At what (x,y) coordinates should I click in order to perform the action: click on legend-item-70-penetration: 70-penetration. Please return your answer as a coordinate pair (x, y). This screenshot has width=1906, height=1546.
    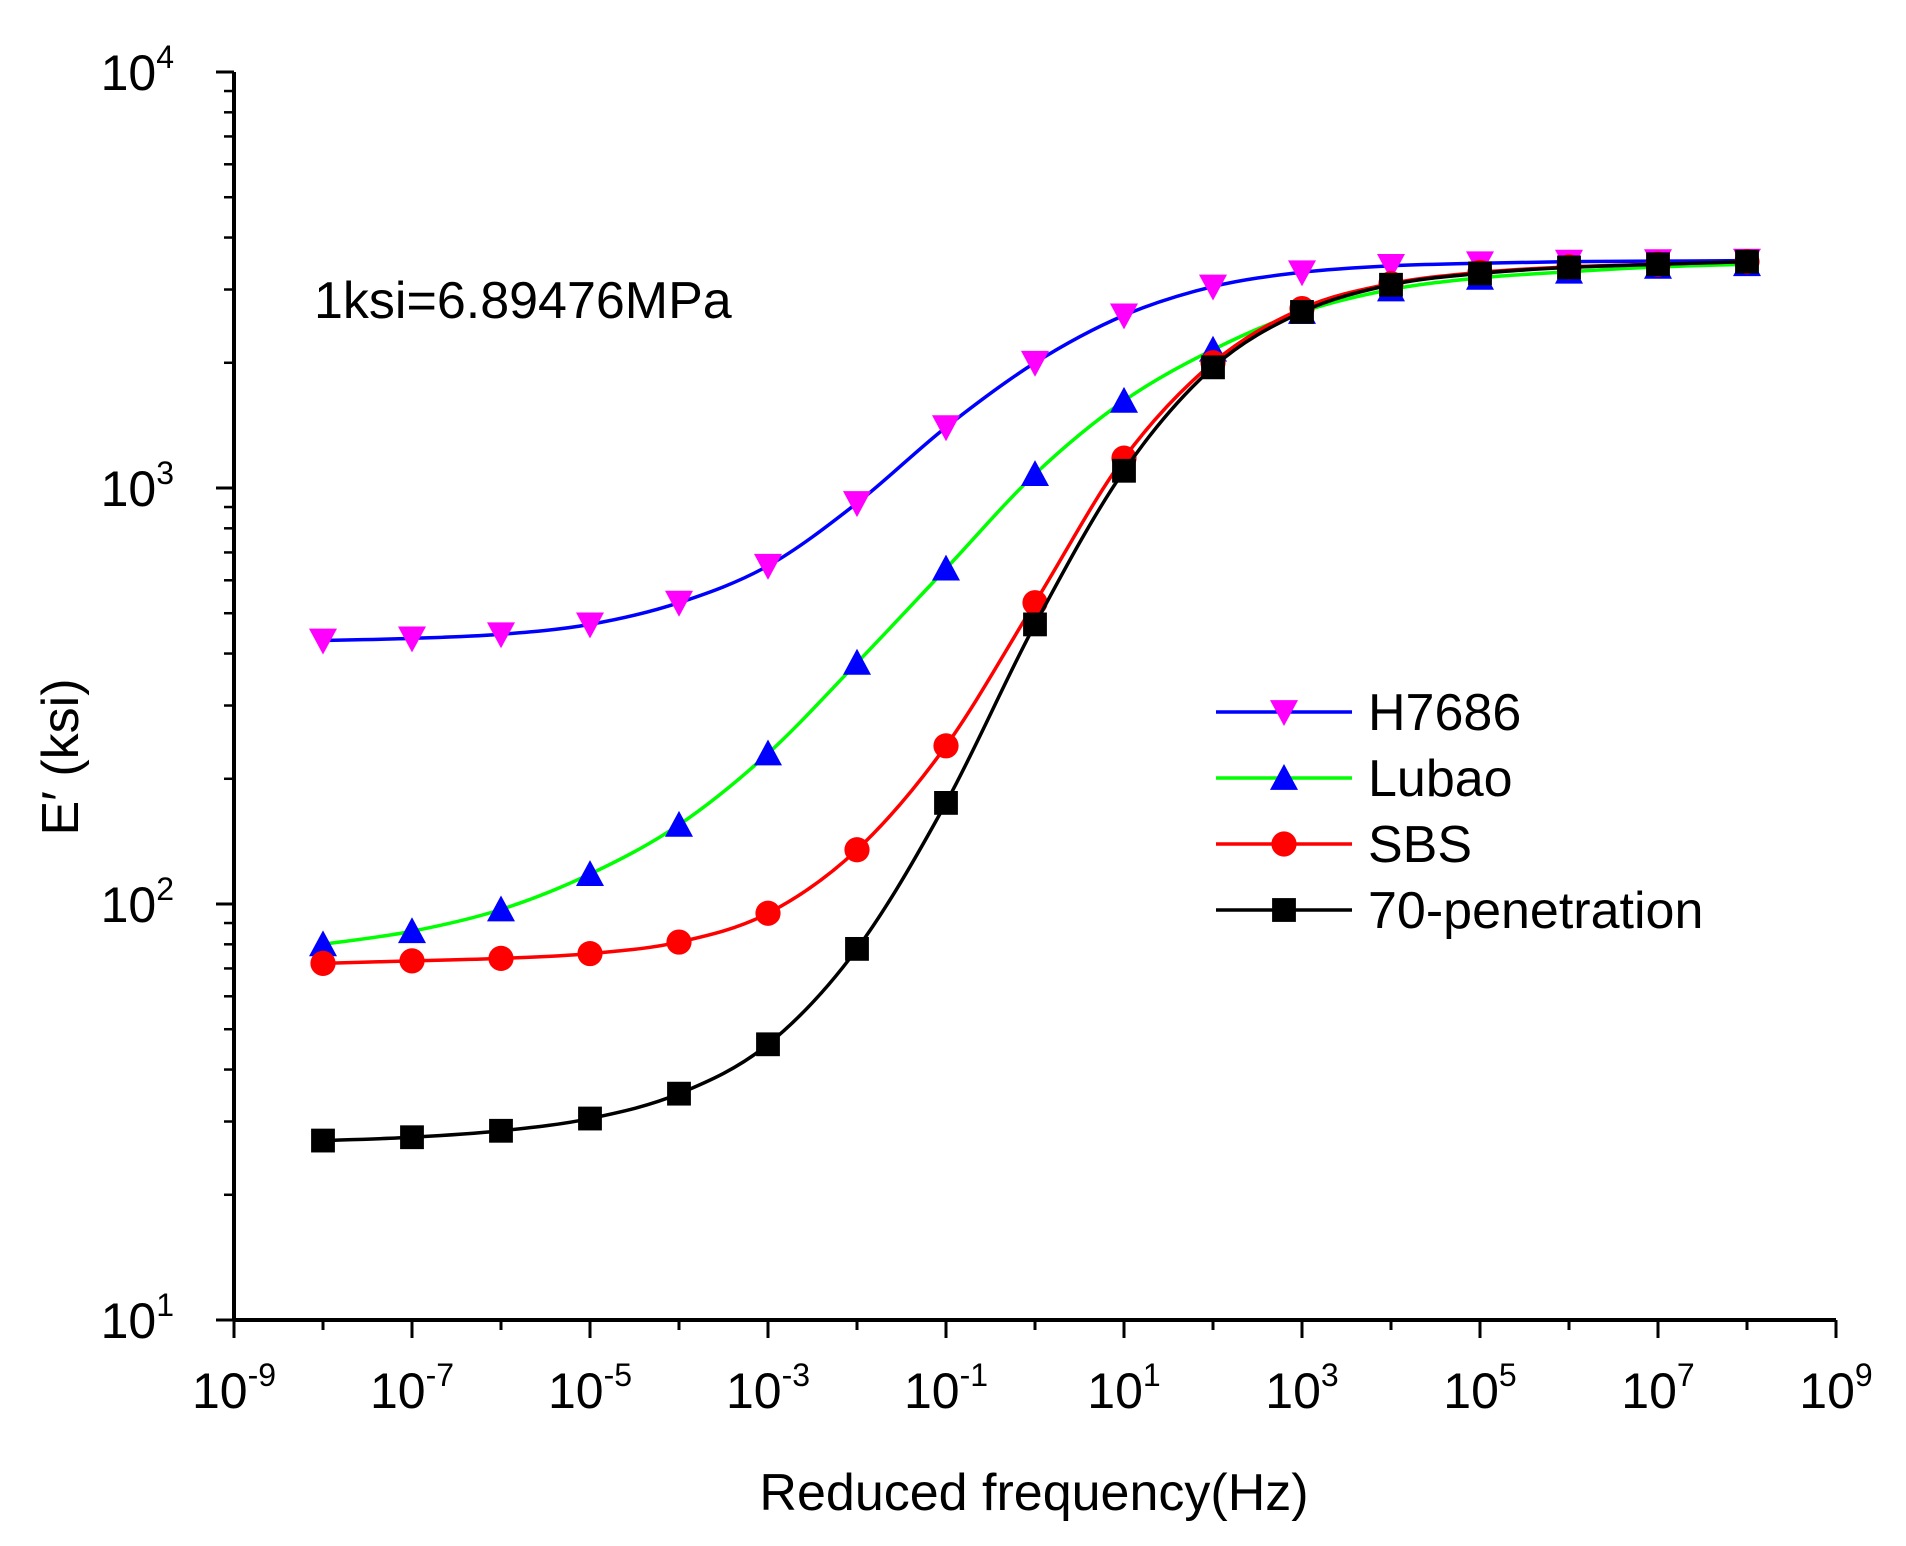
    Looking at the image, I should click on (1459, 911).